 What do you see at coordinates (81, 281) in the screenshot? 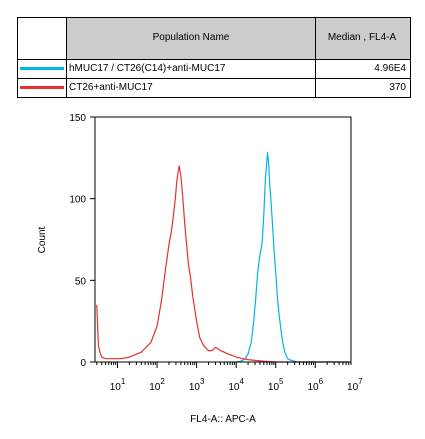
I see `y-tick-label: 50` at bounding box center [81, 281].